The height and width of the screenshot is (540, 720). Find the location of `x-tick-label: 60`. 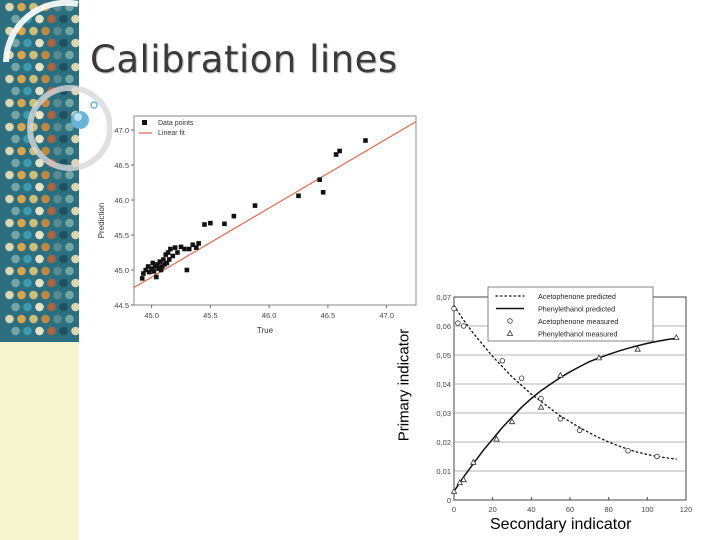

x-tick-label: 60 is located at coordinates (570, 509).